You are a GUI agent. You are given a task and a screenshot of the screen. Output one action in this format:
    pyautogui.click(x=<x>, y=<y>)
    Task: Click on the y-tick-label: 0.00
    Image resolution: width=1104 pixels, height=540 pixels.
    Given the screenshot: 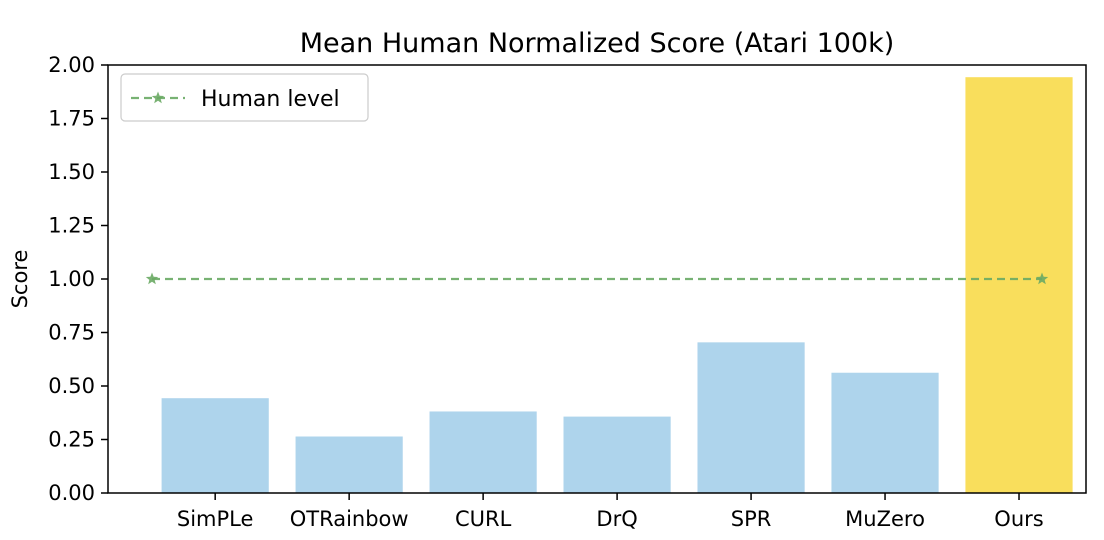 What is the action you would take?
    pyautogui.click(x=71, y=493)
    